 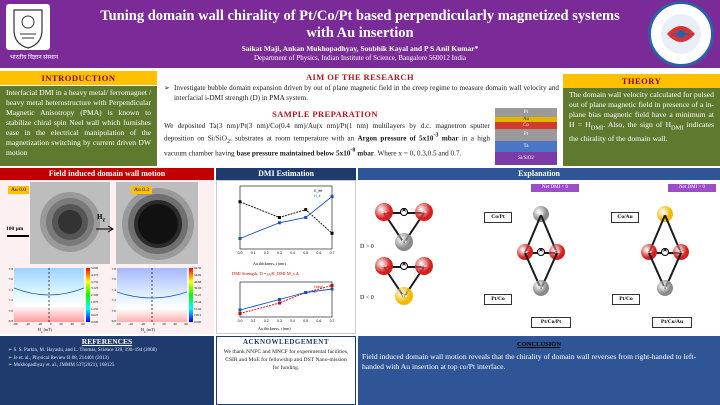 What do you see at coordinates (8, 295) in the screenshot?
I see `heatmap-left-yticks: 7.8 7.6 7.4 7.2 7.0 6.8` at bounding box center [8, 295].